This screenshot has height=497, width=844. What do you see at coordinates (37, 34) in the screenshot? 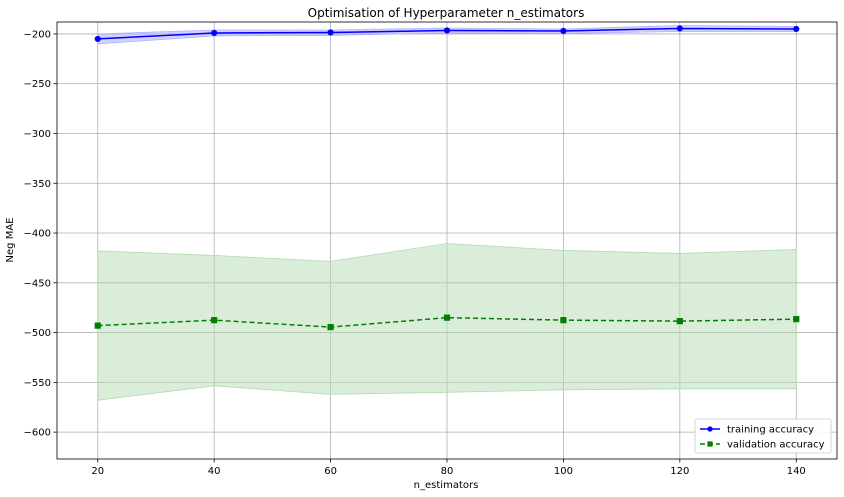
I see `y-tick-label: −200` at bounding box center [37, 34].